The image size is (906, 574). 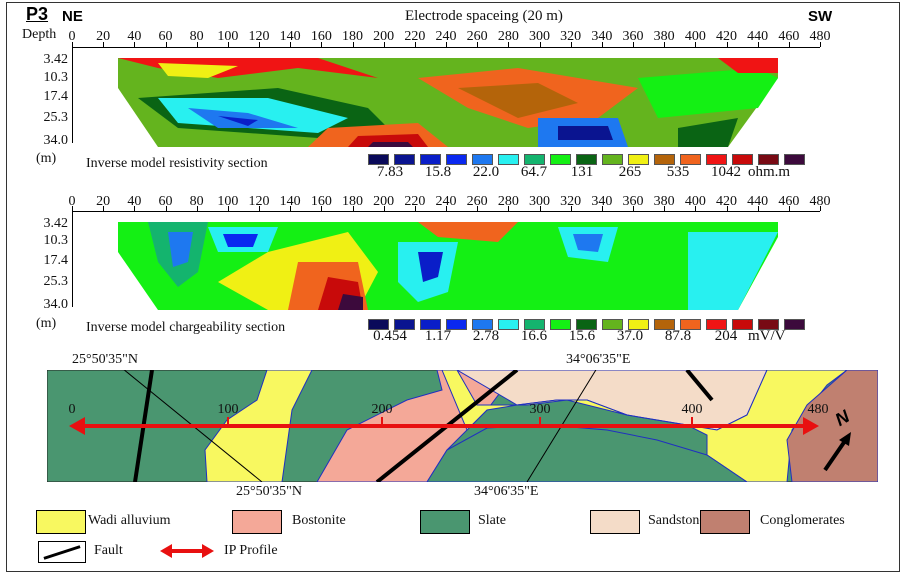 I want to click on direction-sw: SW, so click(x=820, y=16).